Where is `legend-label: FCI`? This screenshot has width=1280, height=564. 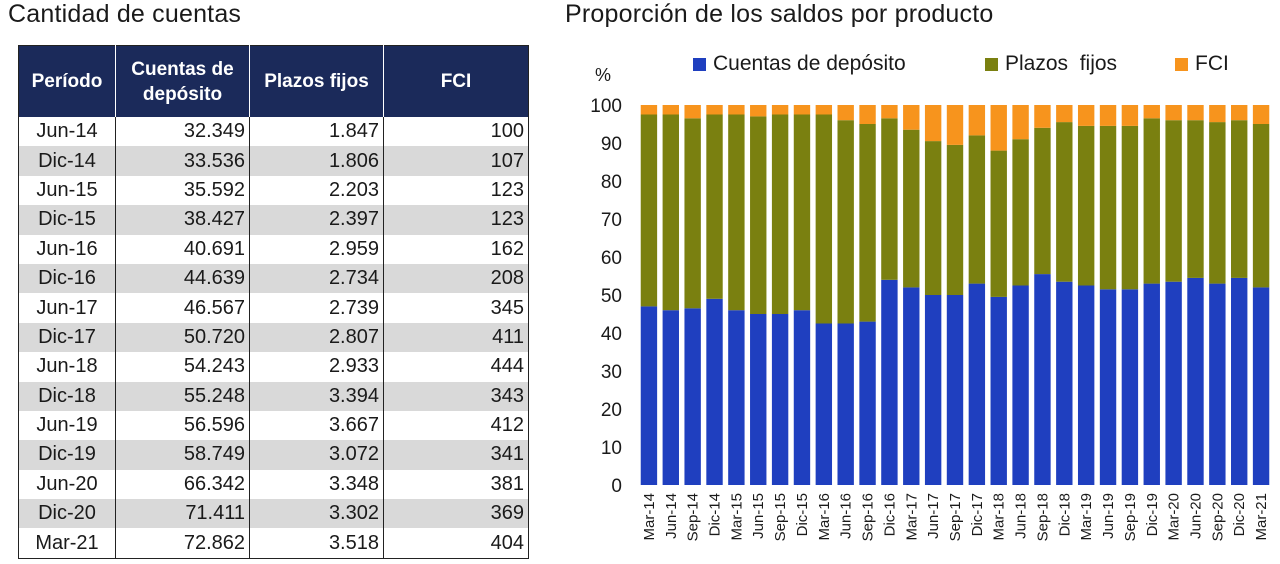 legend-label: FCI is located at coordinates (1212, 63).